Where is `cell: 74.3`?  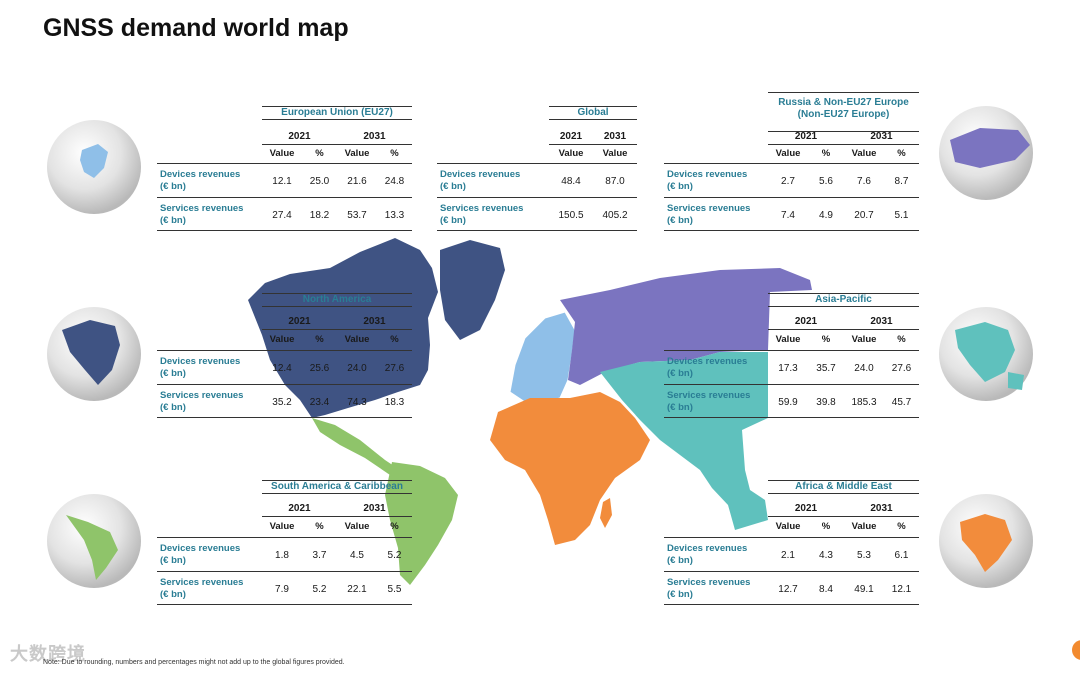
cell: 74.3 is located at coordinates (357, 402).